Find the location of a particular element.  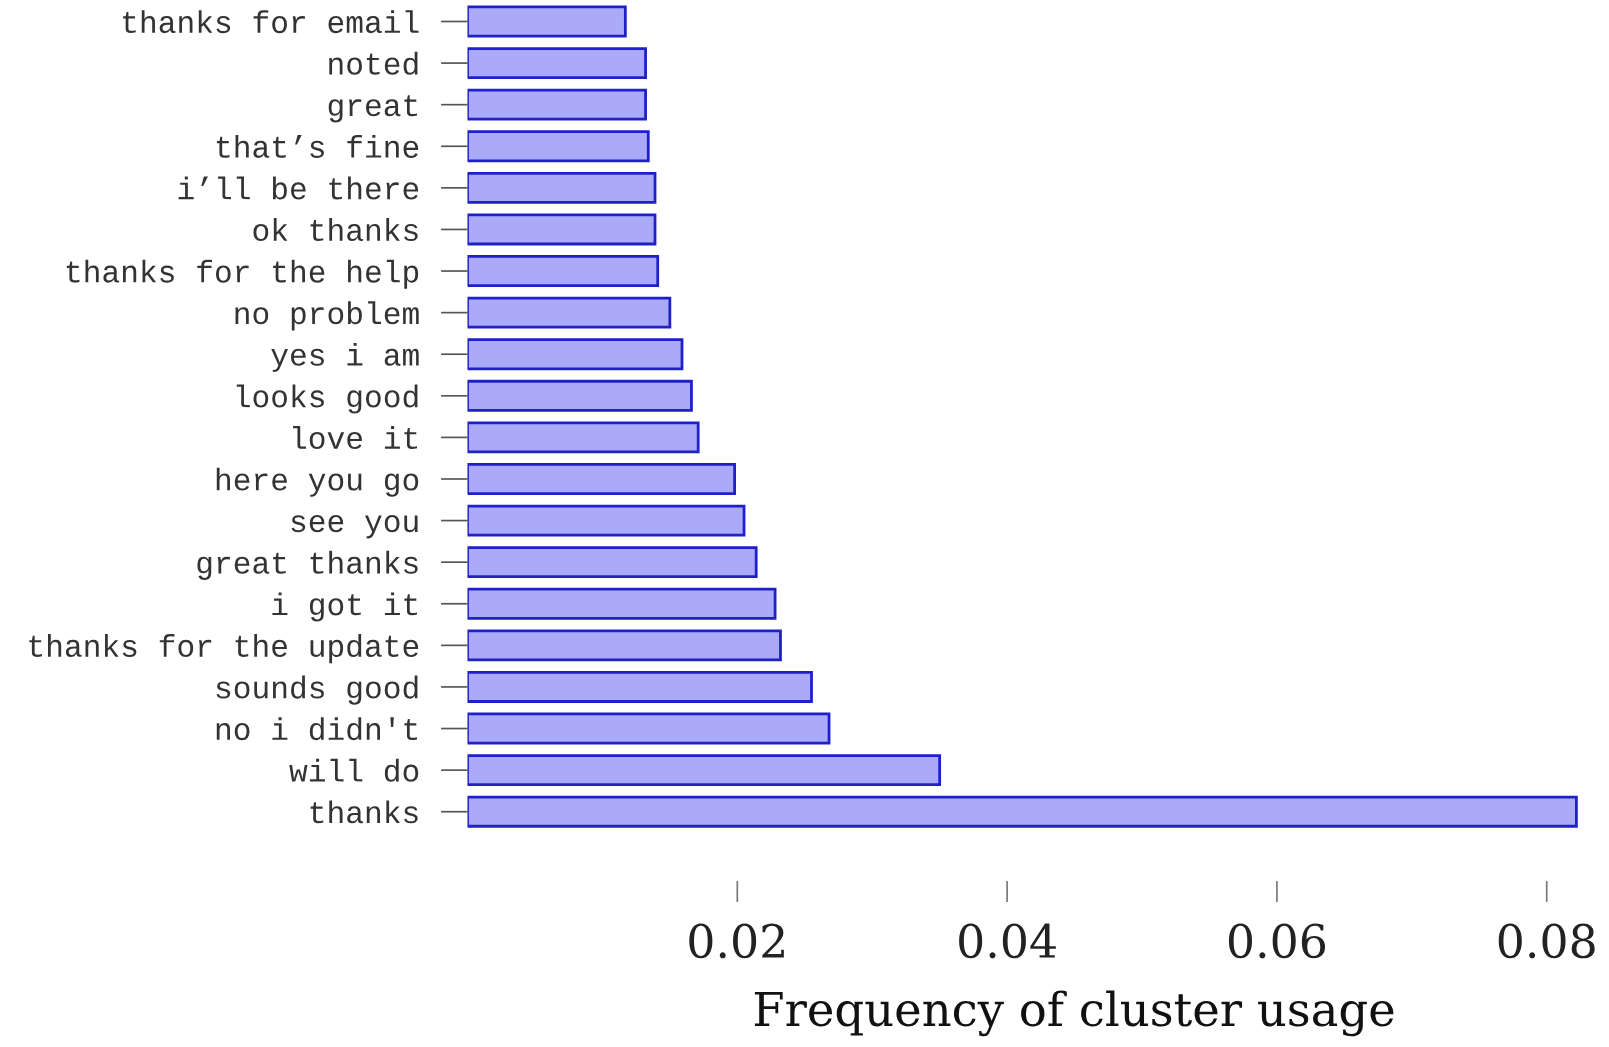

y-tick-label: will do is located at coordinates (354, 770).